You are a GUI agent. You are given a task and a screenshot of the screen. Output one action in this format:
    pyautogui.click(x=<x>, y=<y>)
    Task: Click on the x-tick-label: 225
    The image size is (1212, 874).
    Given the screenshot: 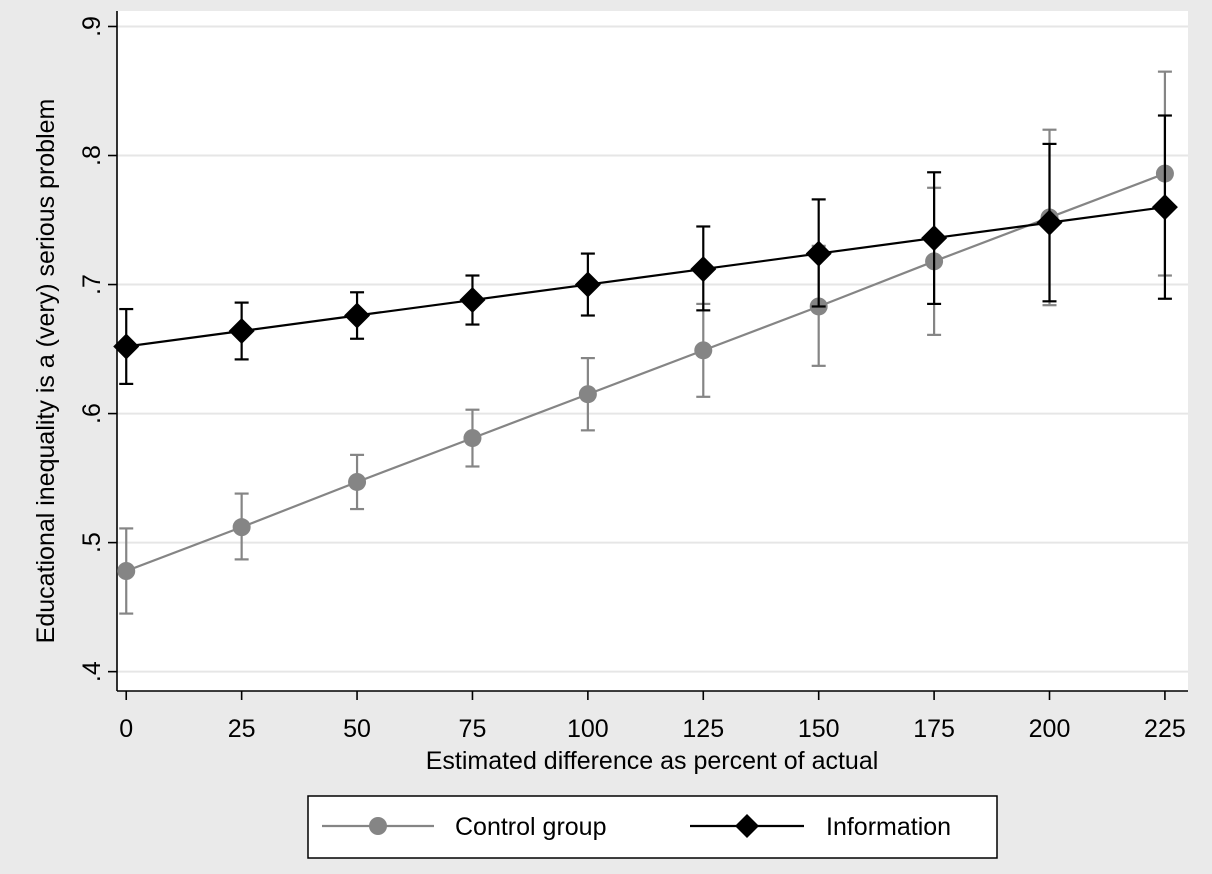 What is the action you would take?
    pyautogui.click(x=1165, y=729)
    